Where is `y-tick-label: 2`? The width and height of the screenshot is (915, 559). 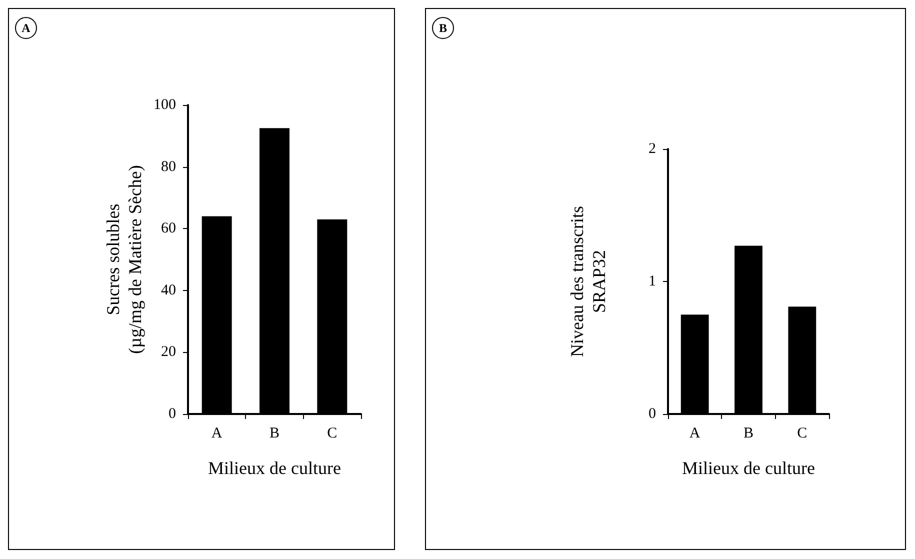 y-tick-label: 2 is located at coordinates (652, 149).